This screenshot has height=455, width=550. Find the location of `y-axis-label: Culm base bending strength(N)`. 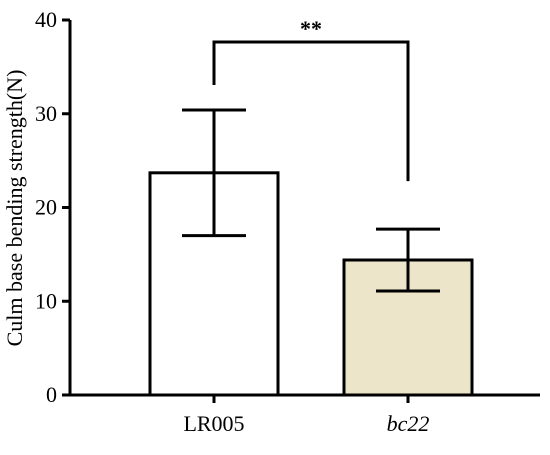

y-axis-label: Culm base bending strength(N) is located at coordinates (14, 208).